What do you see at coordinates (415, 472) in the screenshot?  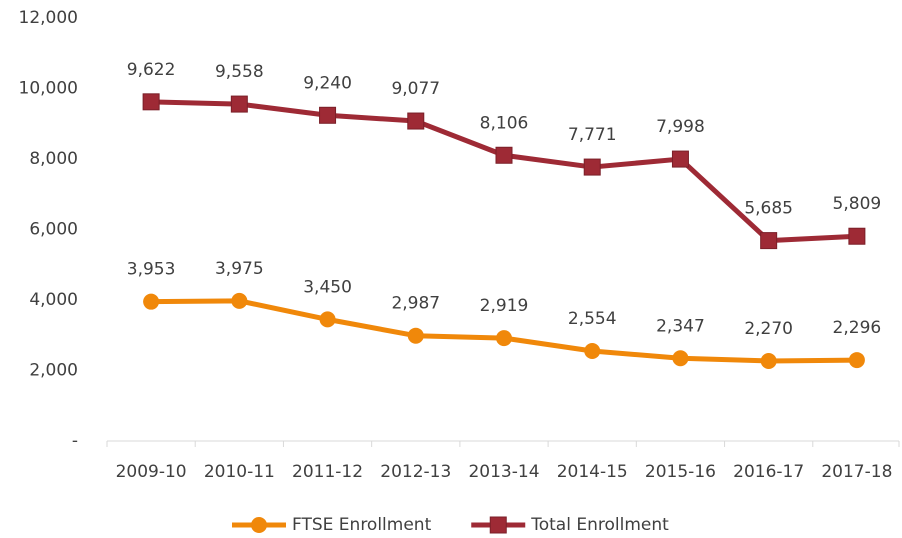 I see `x-tick-label: 2012-13` at bounding box center [415, 472].